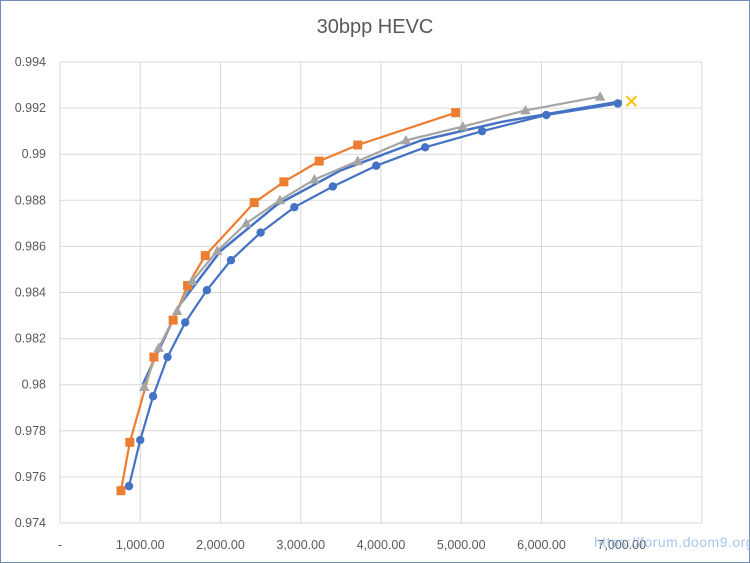 Image resolution: width=750 pixels, height=563 pixels. Describe the element at coordinates (541, 545) in the screenshot. I see `x-tick-label: 6,000.00` at that location.